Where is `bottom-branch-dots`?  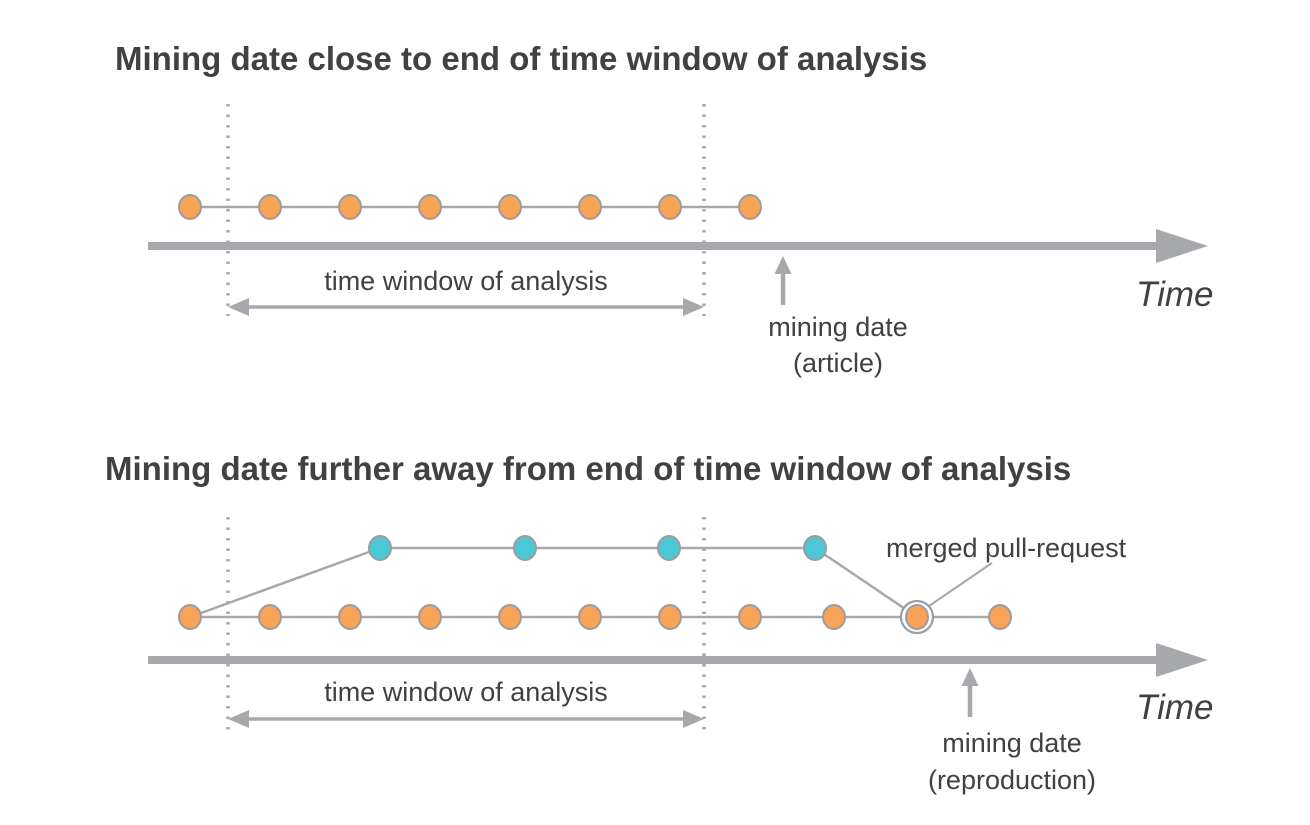
bottom-branch-dots is located at coordinates (597, 548).